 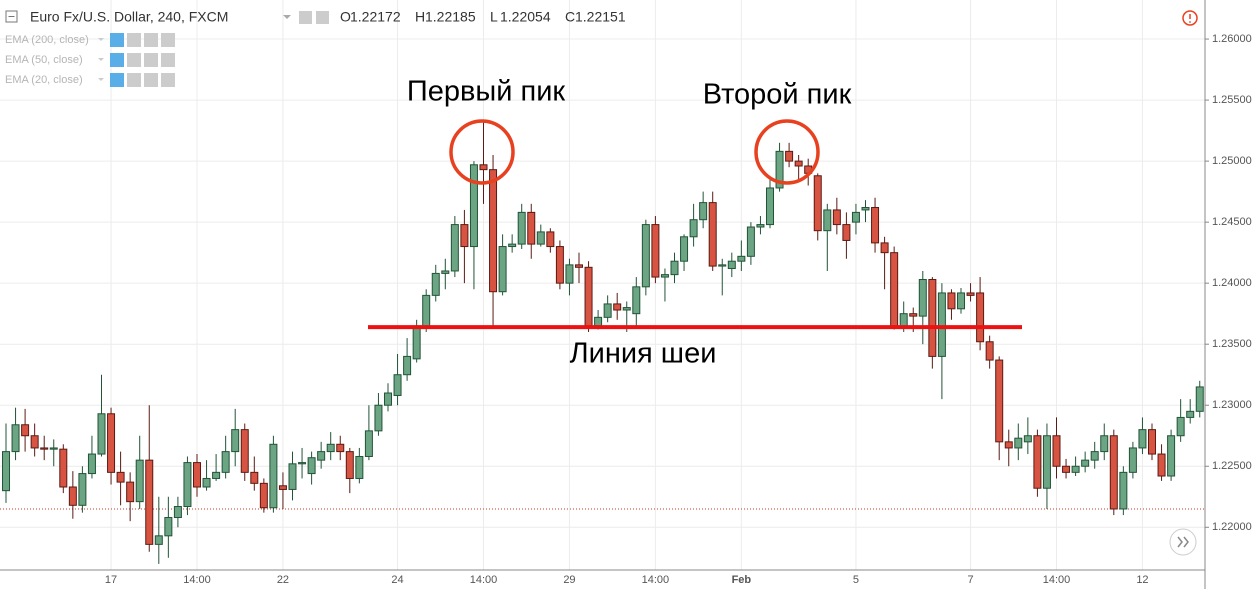 I want to click on eye-button, so click(x=305, y=17).